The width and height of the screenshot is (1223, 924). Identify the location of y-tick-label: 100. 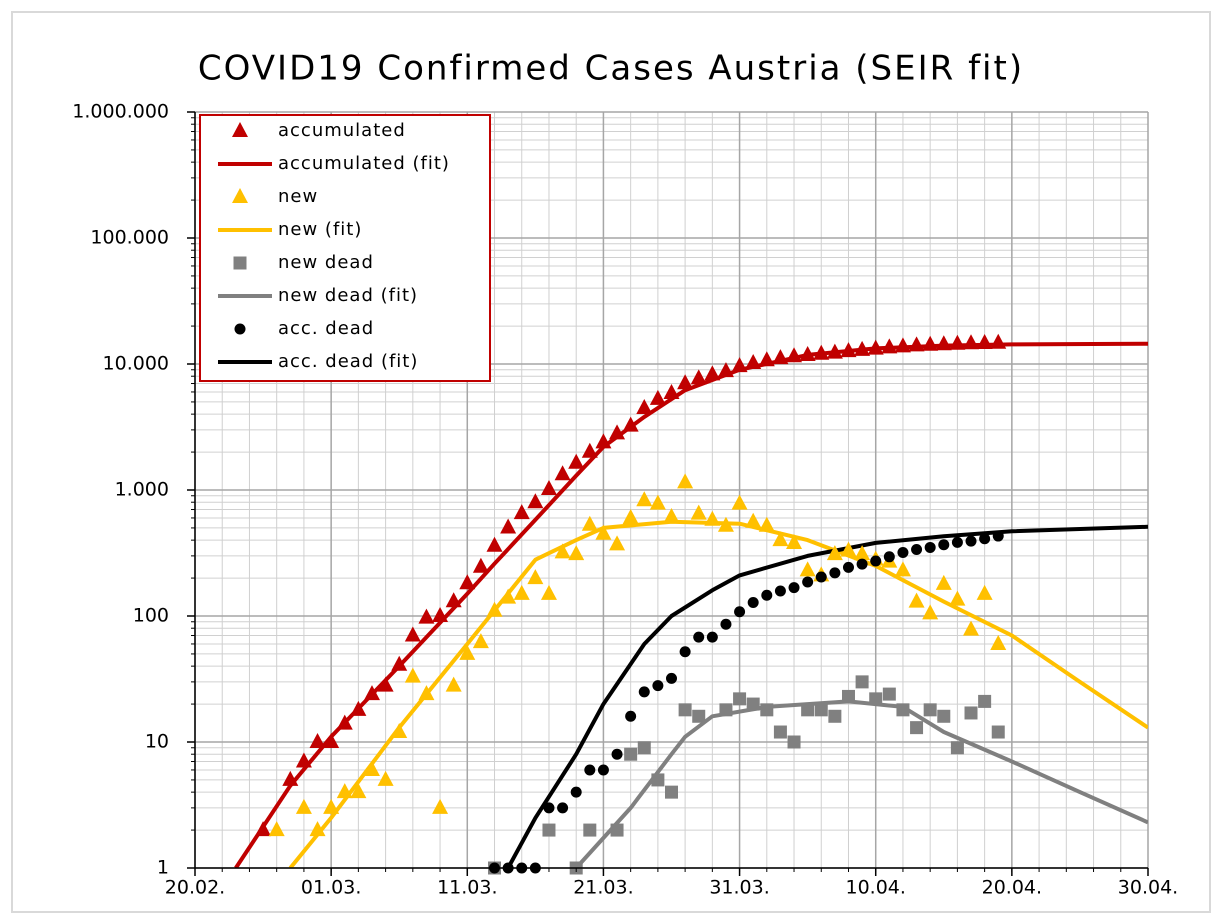
(151, 616).